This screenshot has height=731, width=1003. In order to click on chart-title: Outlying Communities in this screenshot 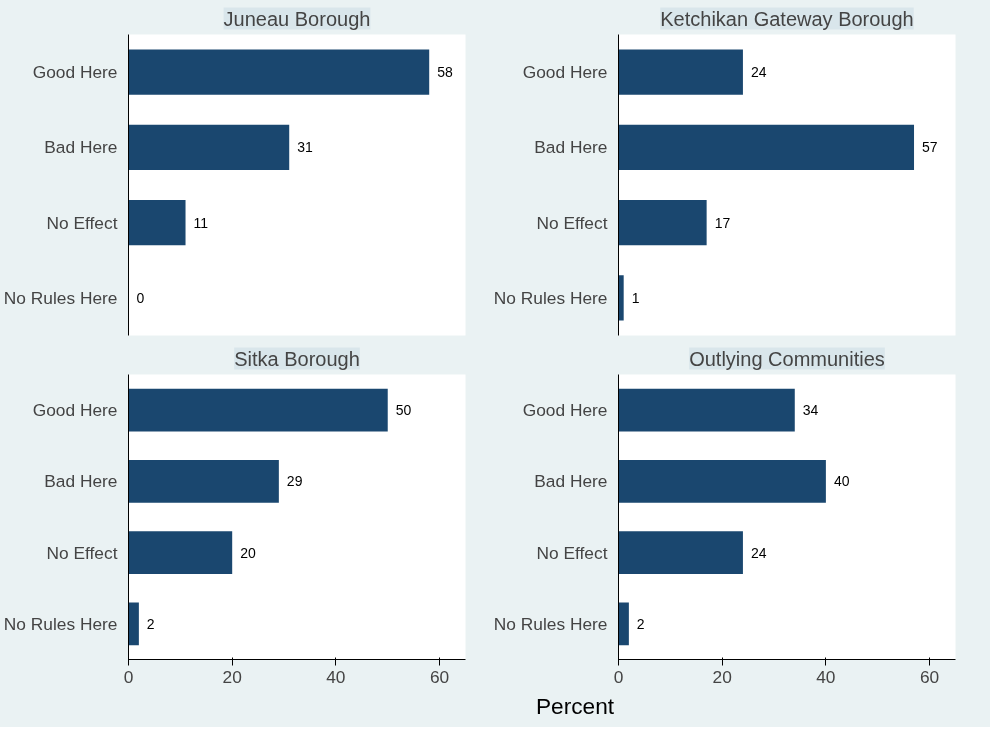, I will do `click(787, 358)`.